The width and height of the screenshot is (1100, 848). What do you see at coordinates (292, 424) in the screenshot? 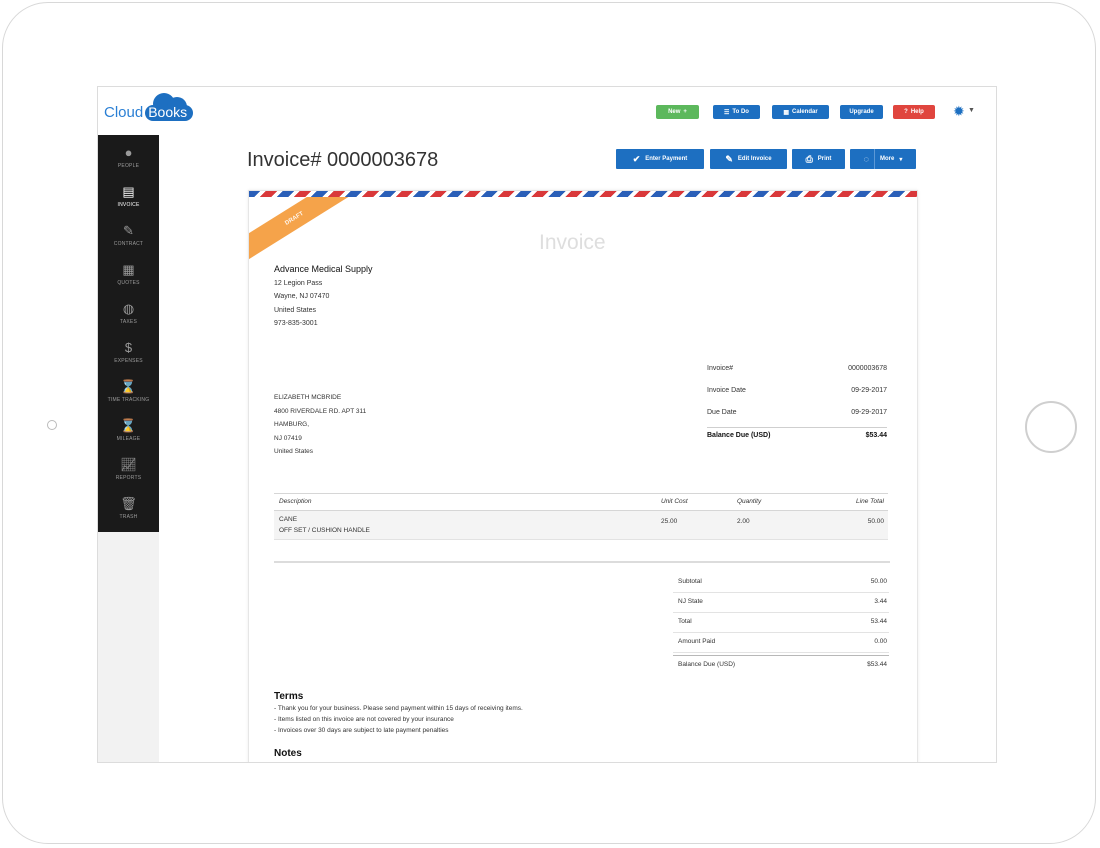
I see `recipient-city: HAMBURG,` at bounding box center [292, 424].